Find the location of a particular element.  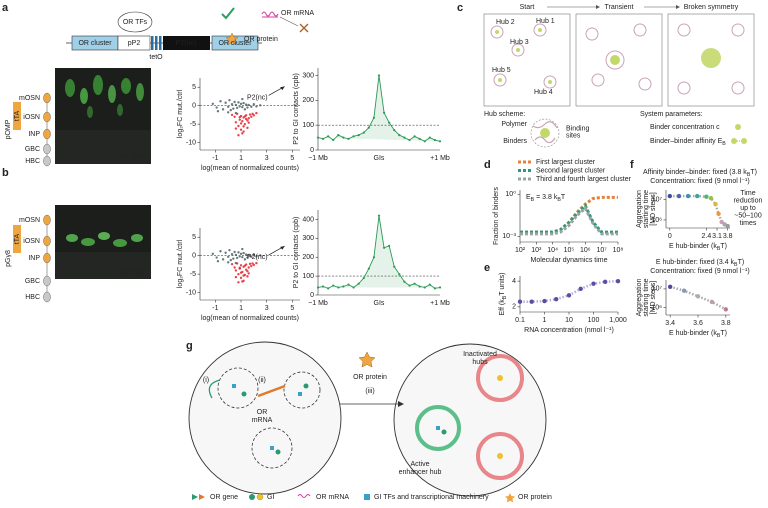

label: Binding sites is located at coordinates (577, 132).